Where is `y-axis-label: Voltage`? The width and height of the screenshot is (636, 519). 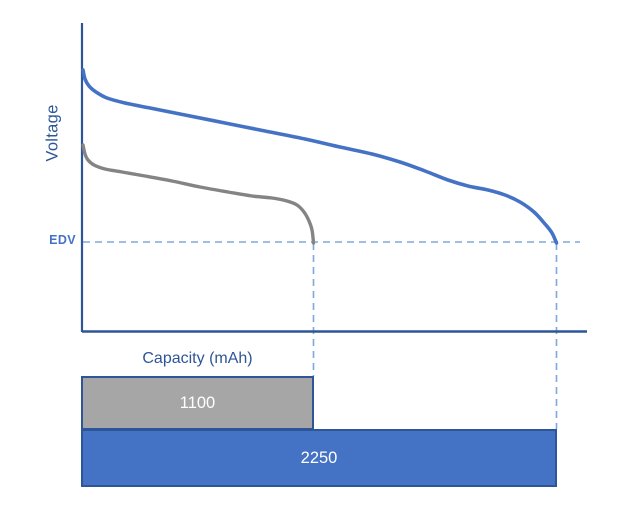
y-axis-label: Voltage is located at coordinates (52, 133).